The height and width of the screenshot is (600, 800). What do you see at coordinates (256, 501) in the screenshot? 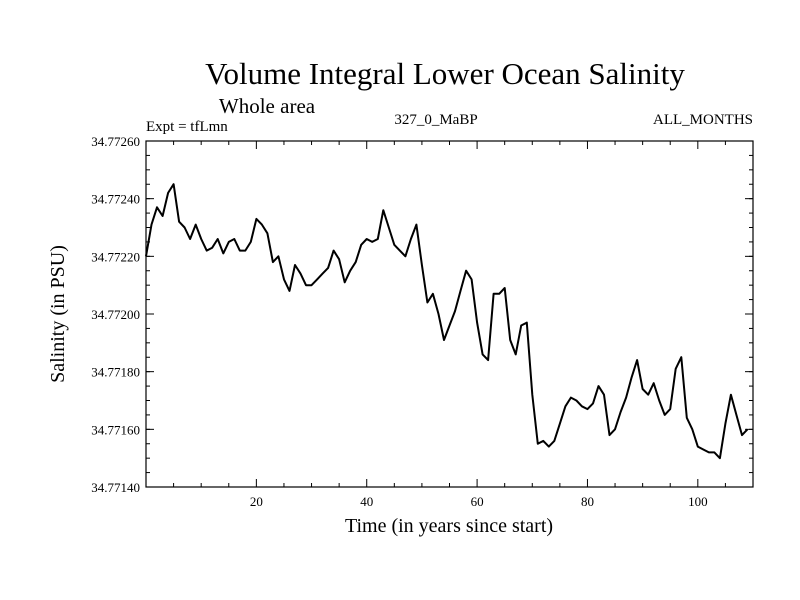
I see `x-tick-label: 20` at bounding box center [256, 501].